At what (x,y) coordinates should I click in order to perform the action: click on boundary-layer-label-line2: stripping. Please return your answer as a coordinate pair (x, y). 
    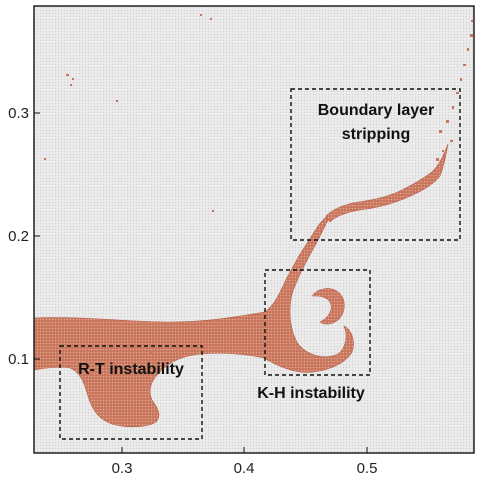
    Looking at the image, I should click on (376, 134).